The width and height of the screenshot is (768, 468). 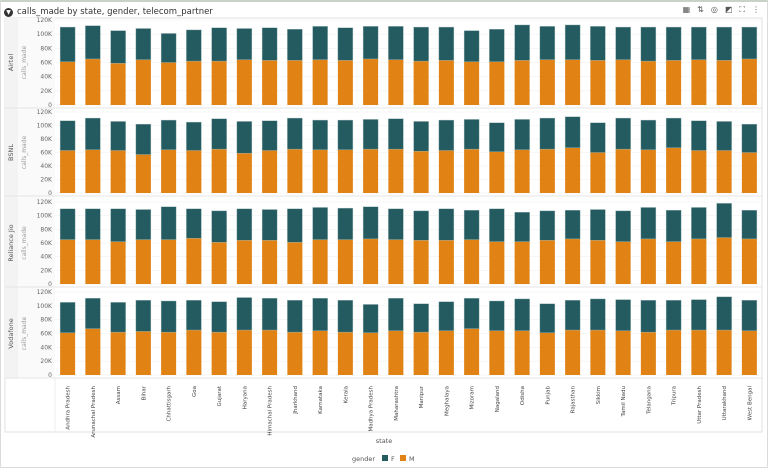 I want to click on x-tick-label: Punjab, so click(x=548, y=395).